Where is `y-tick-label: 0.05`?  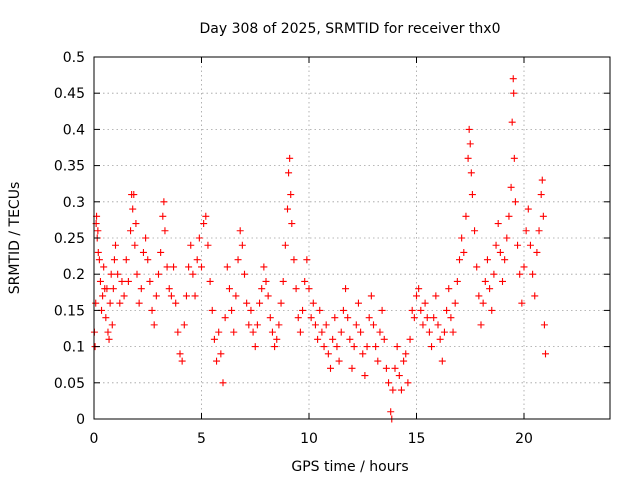 y-tick-label: 0.05 is located at coordinates (69, 384).